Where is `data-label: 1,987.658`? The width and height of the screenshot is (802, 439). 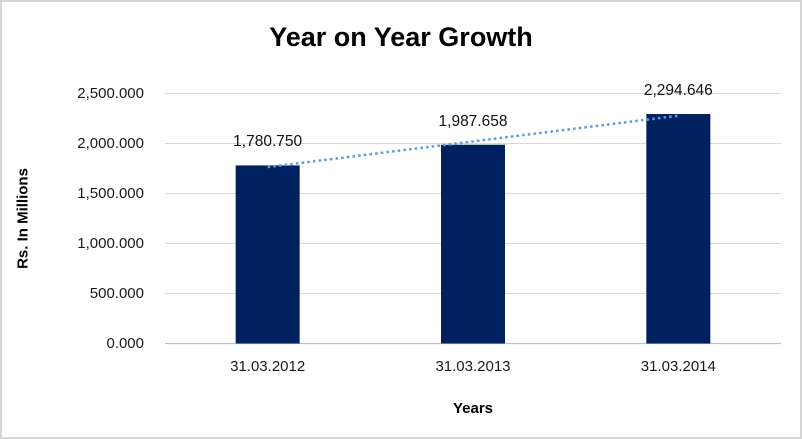
data-label: 1,987.658 is located at coordinates (473, 121).